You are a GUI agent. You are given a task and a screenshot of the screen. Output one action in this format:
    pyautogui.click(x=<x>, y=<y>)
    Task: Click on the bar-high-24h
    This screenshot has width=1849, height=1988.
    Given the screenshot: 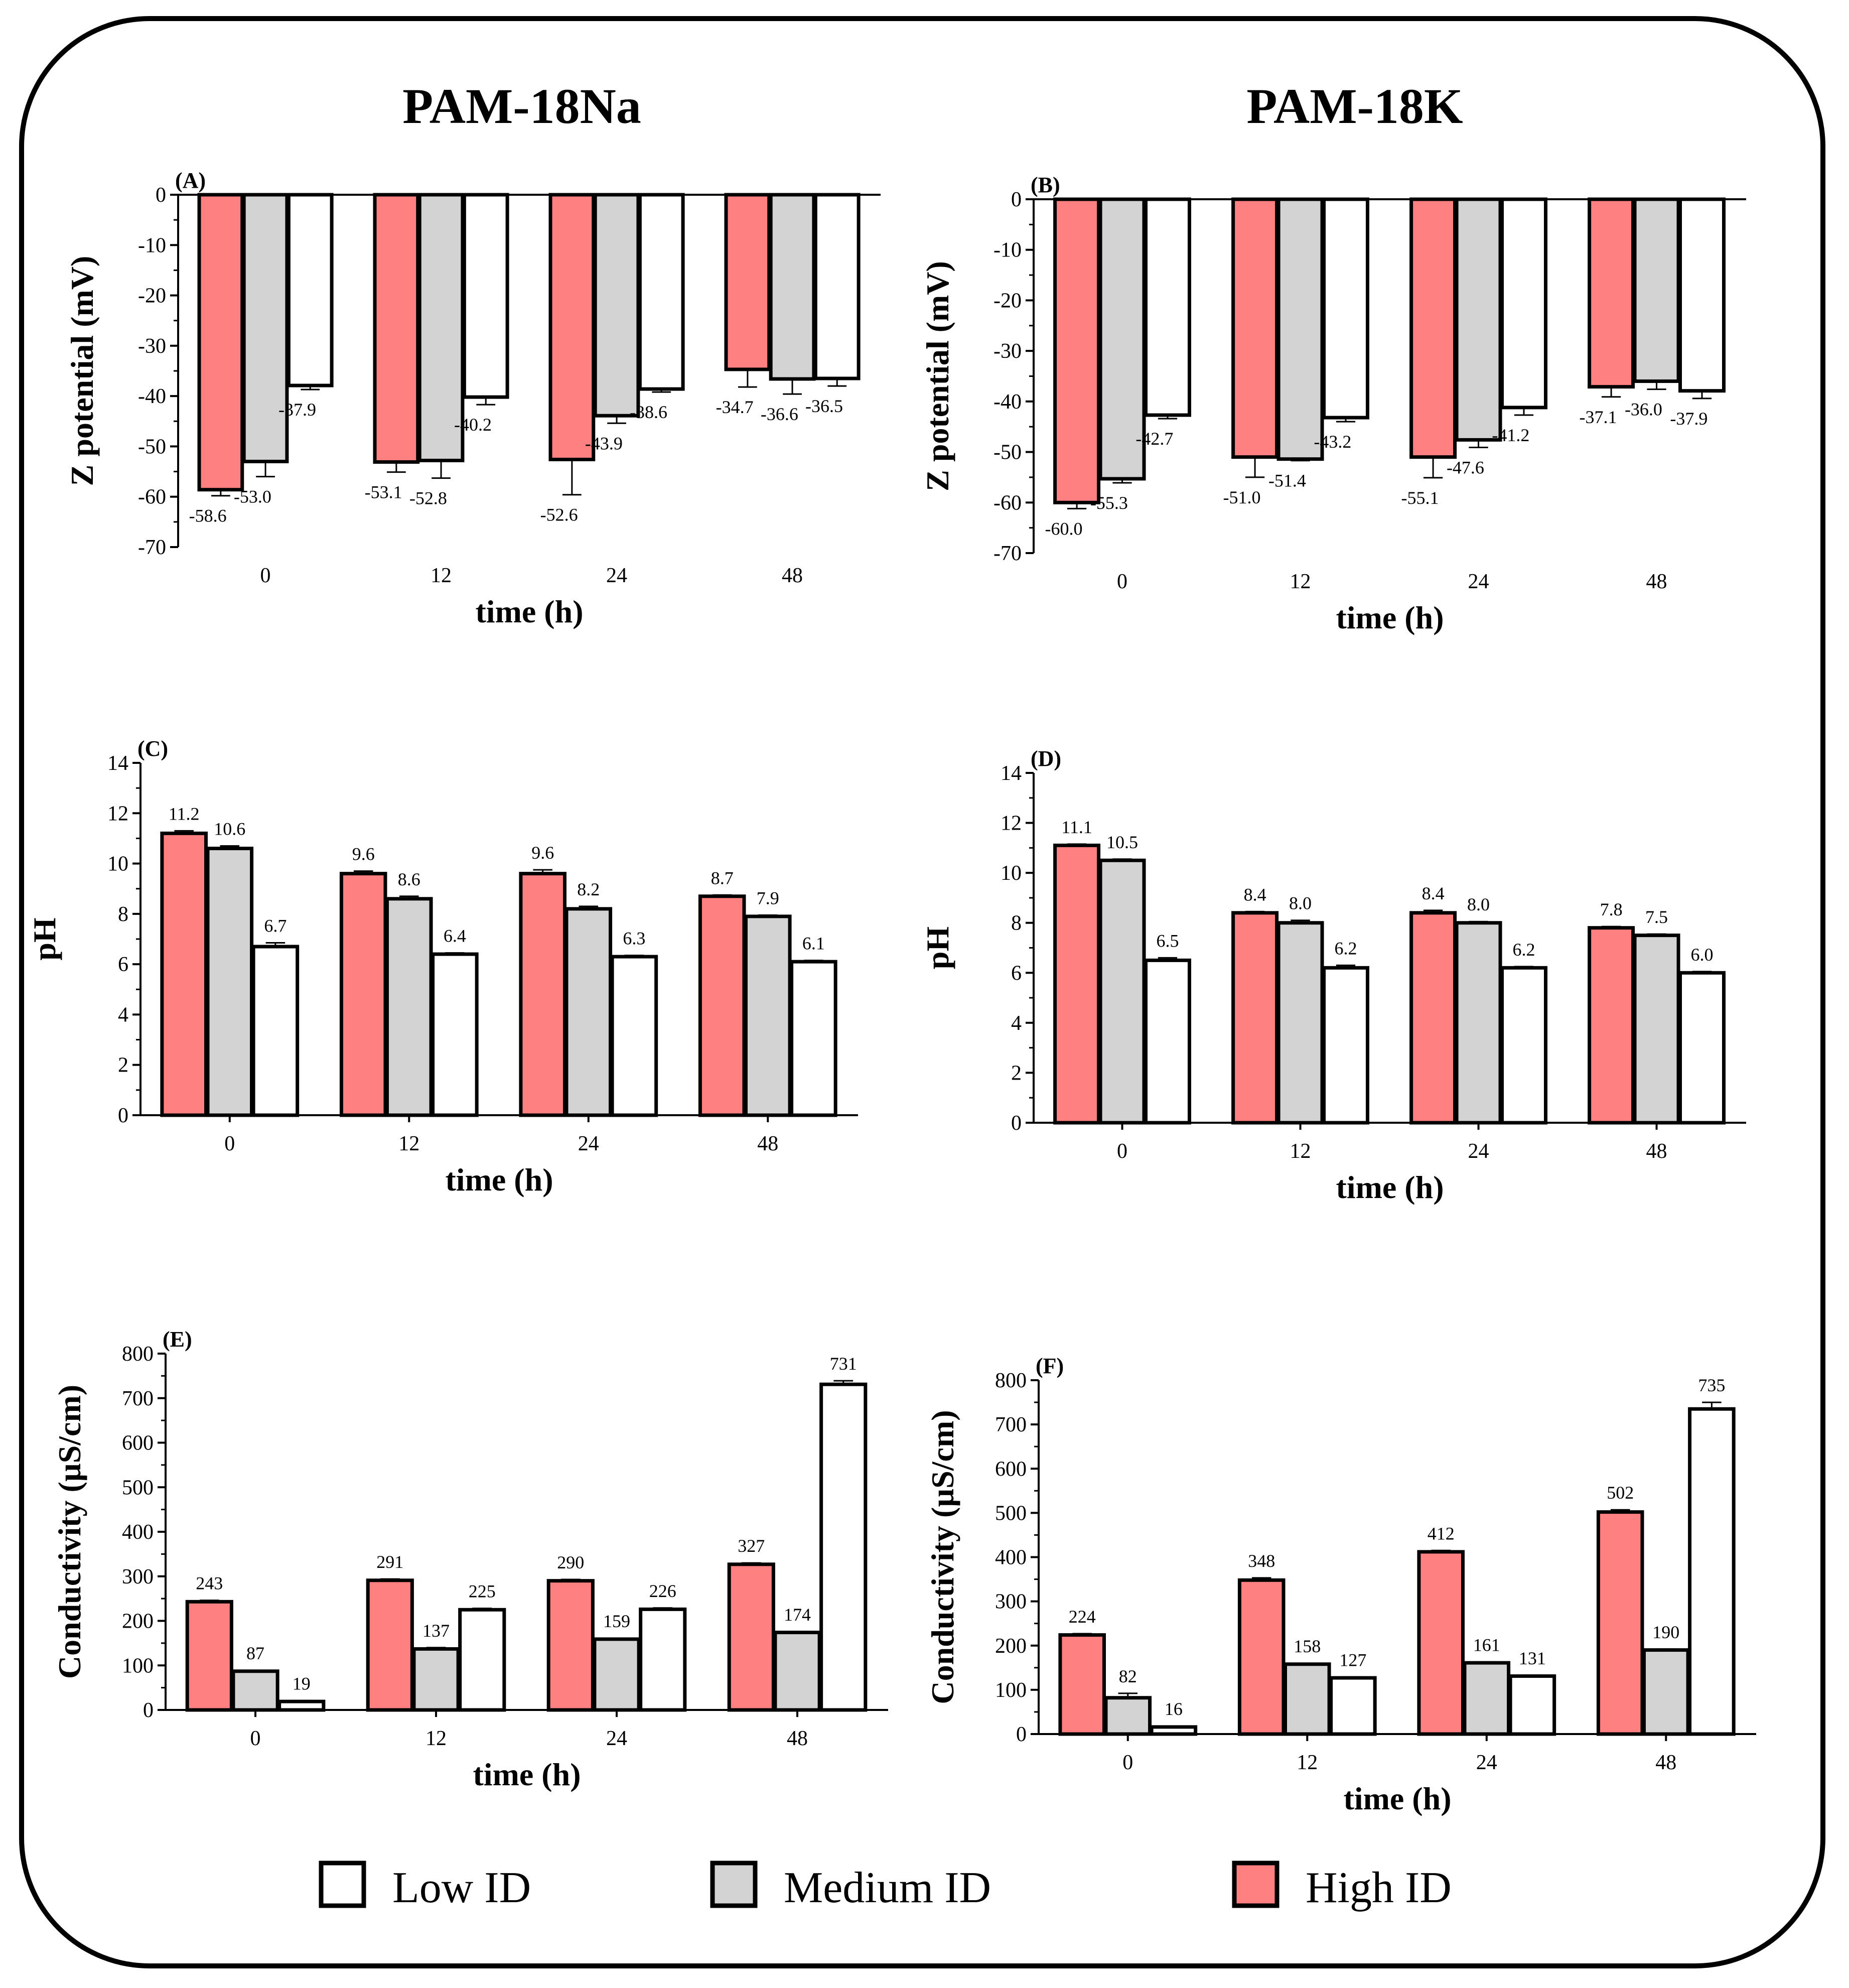 What is the action you would take?
    pyautogui.click(x=1441, y=1643)
    